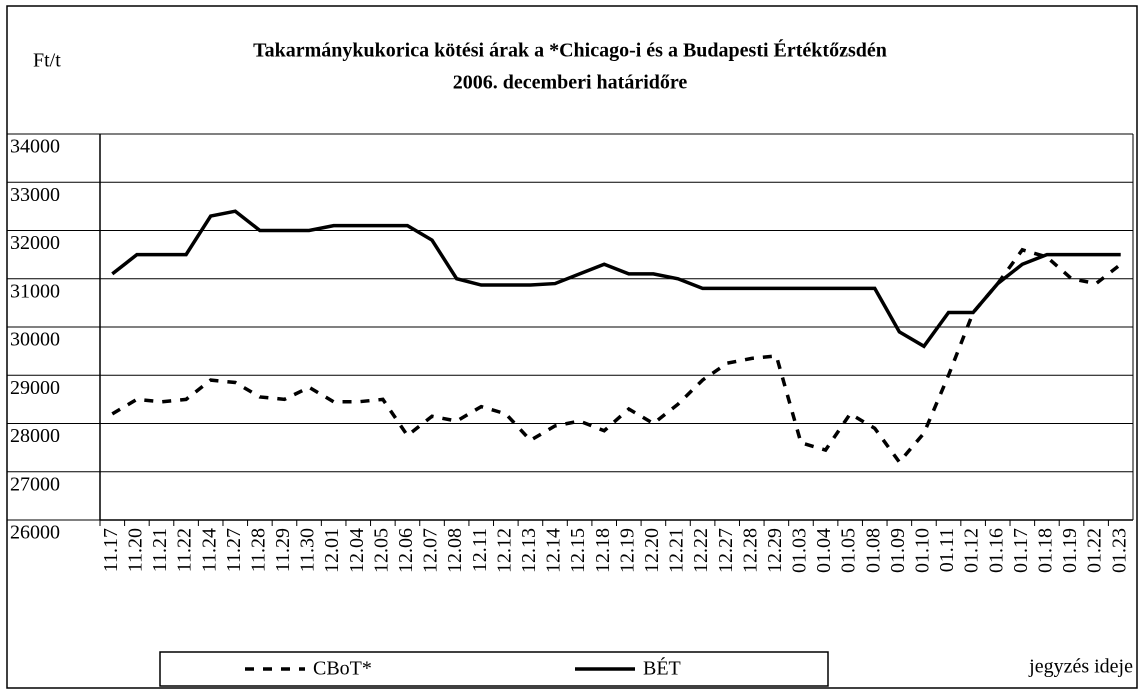 The width and height of the screenshot is (1138, 694). I want to click on x-tick-label: 01.08, so click(873, 550).